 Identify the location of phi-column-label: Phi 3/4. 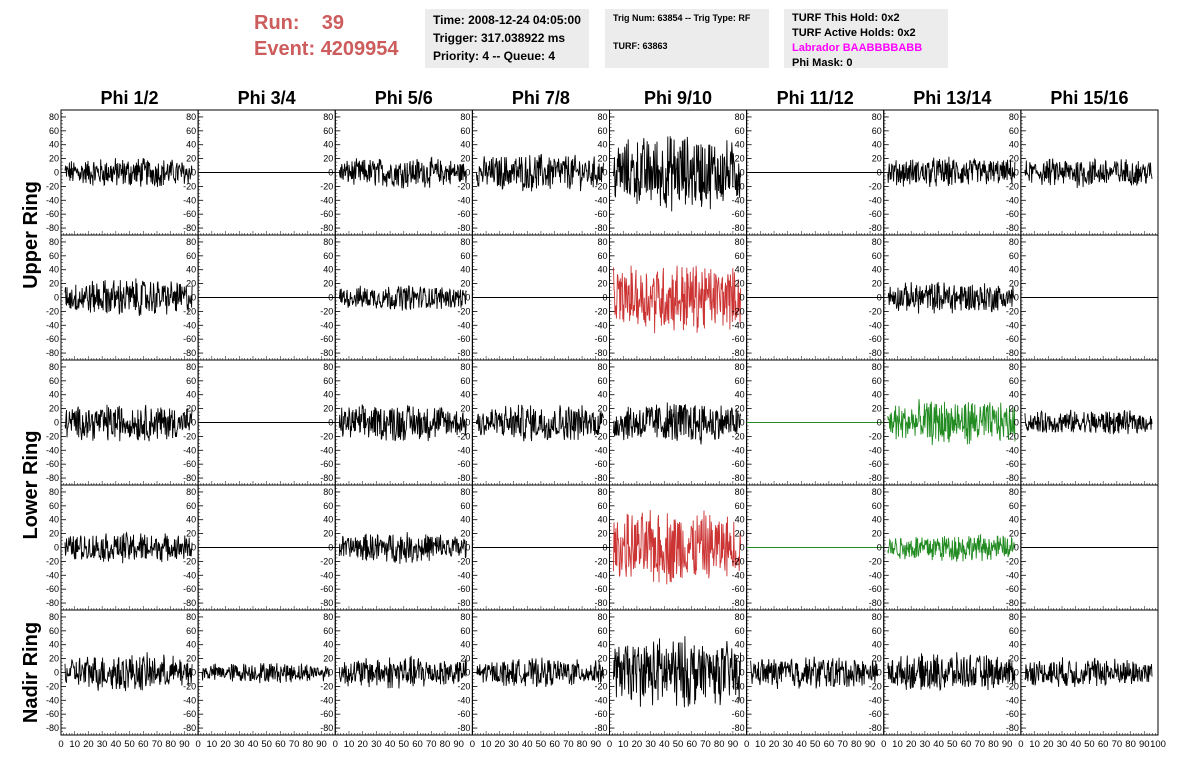
(267, 98).